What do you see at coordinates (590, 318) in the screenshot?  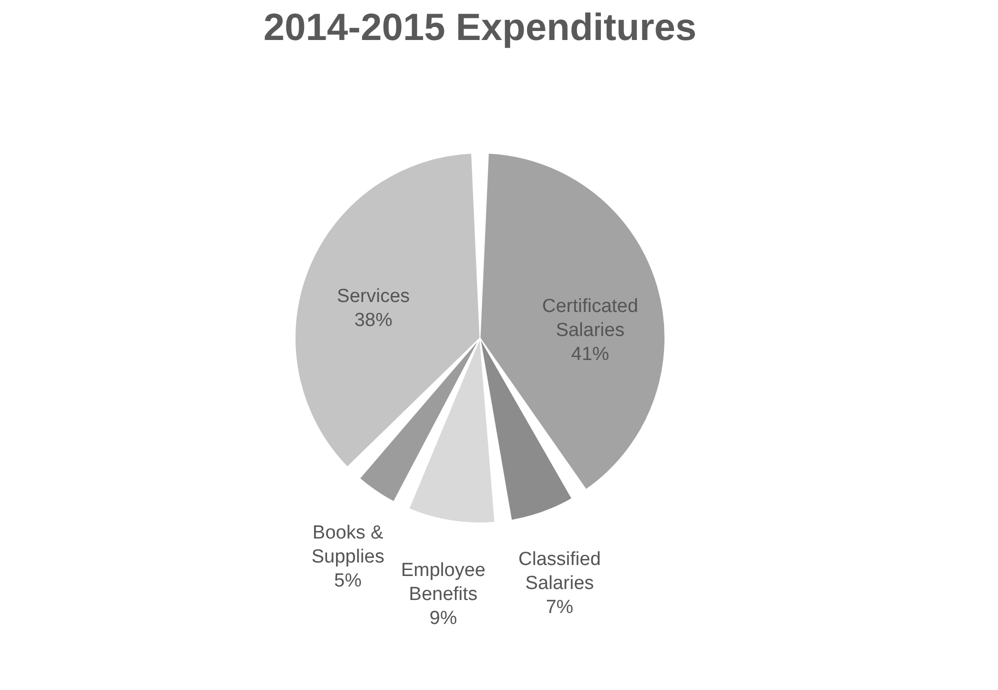 I see `slice-label: Certificated Salaries` at bounding box center [590, 318].